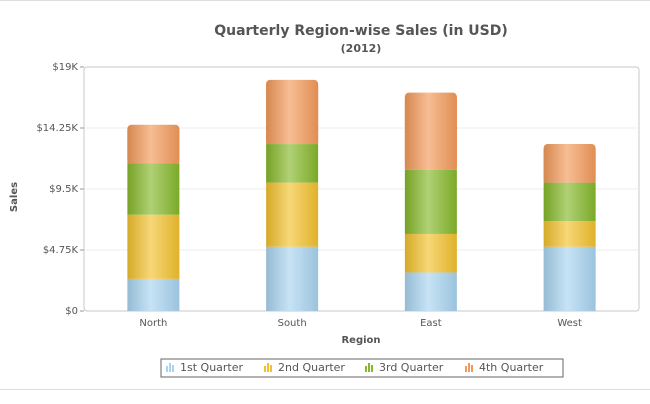 The image size is (650, 404). I want to click on y-axis-ticks: $0 $4.75K $9.5K $14.25K $19K, so click(60, 189).